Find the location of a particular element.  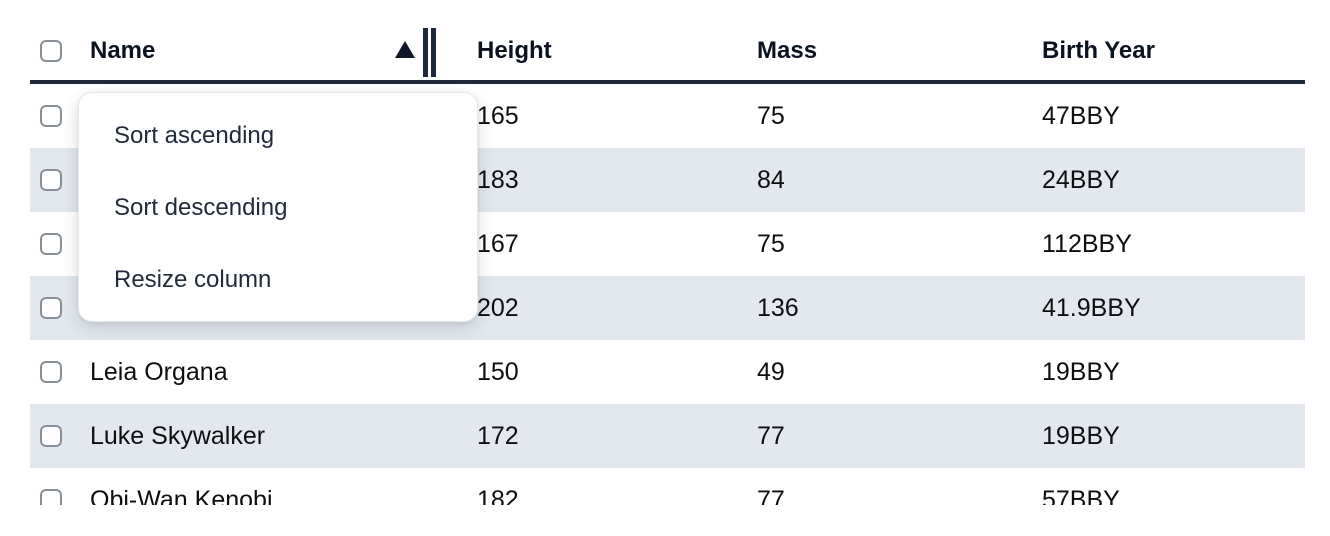

cell-birth-year: 57BBY is located at coordinates (1081, 496).